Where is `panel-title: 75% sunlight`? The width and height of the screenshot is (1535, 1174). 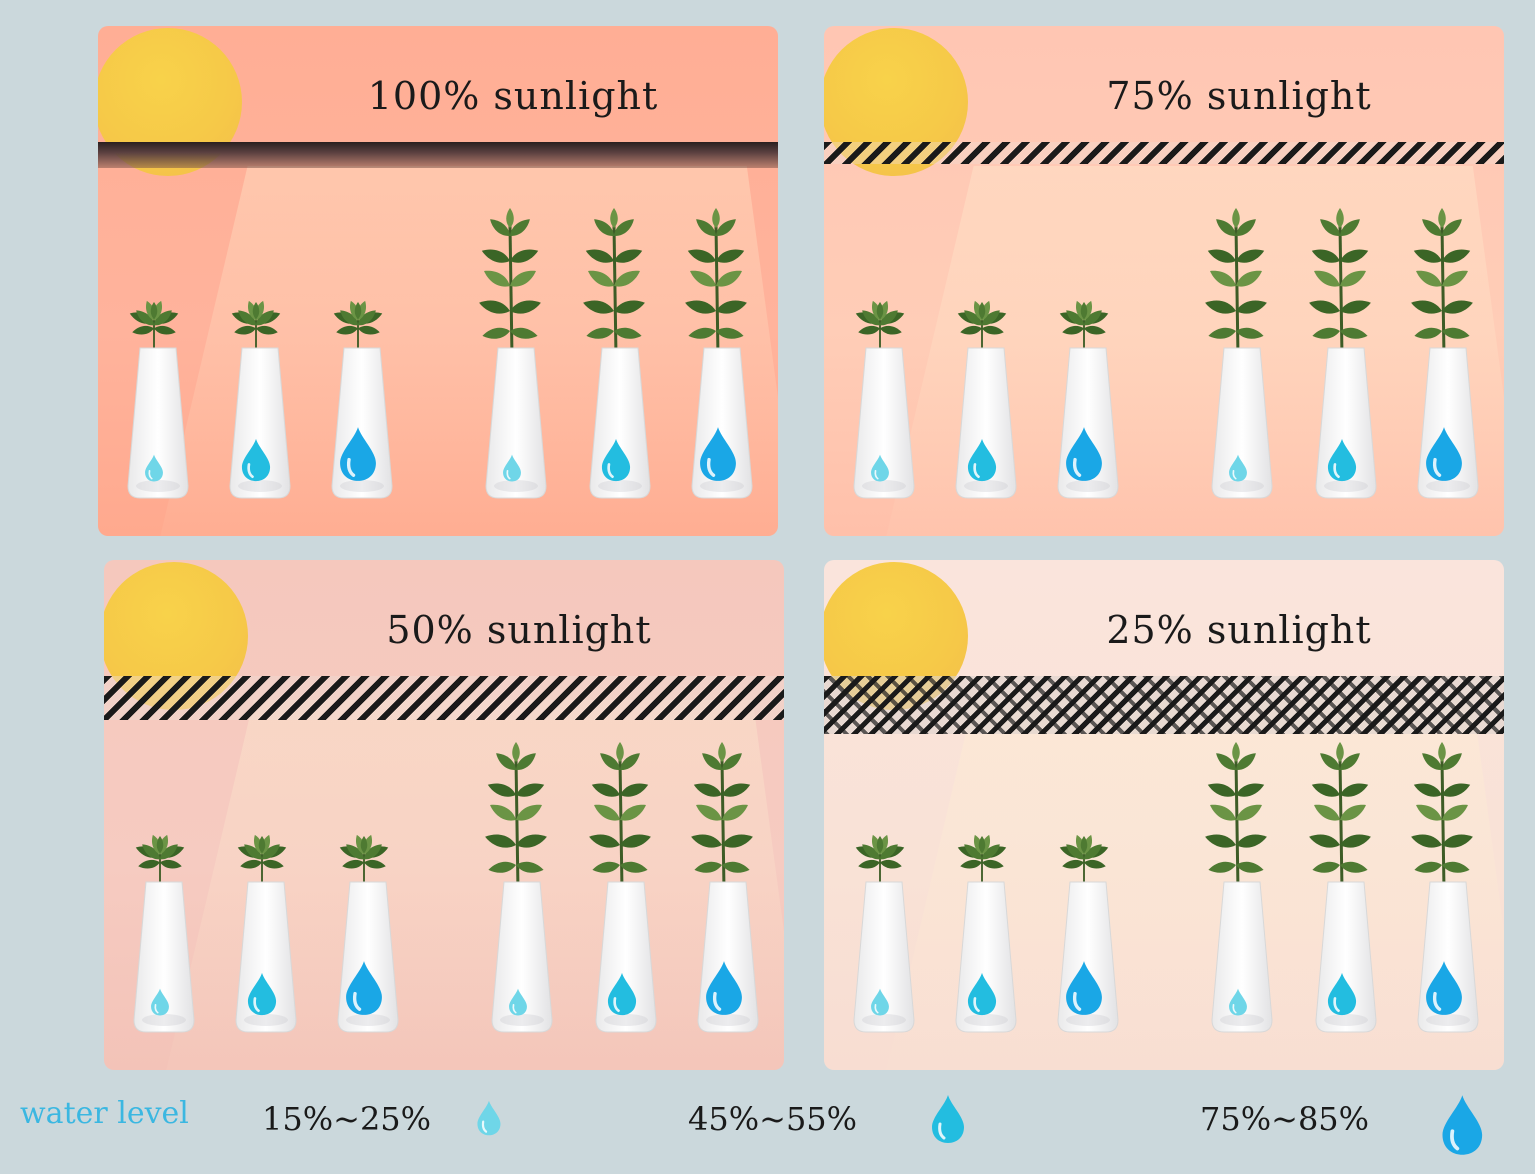
panel-title: 75% sunlight is located at coordinates (1239, 96).